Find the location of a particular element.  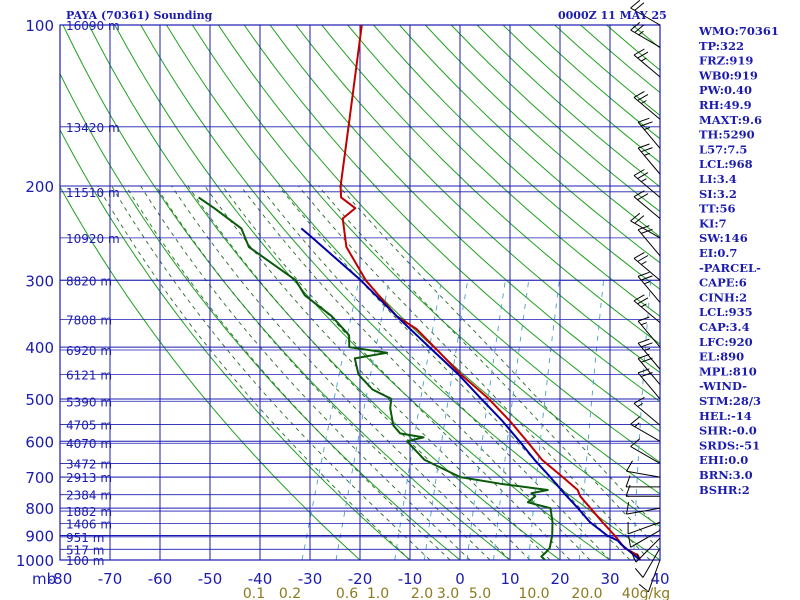

pressure-tick-label: 900 is located at coordinates (39, 537).